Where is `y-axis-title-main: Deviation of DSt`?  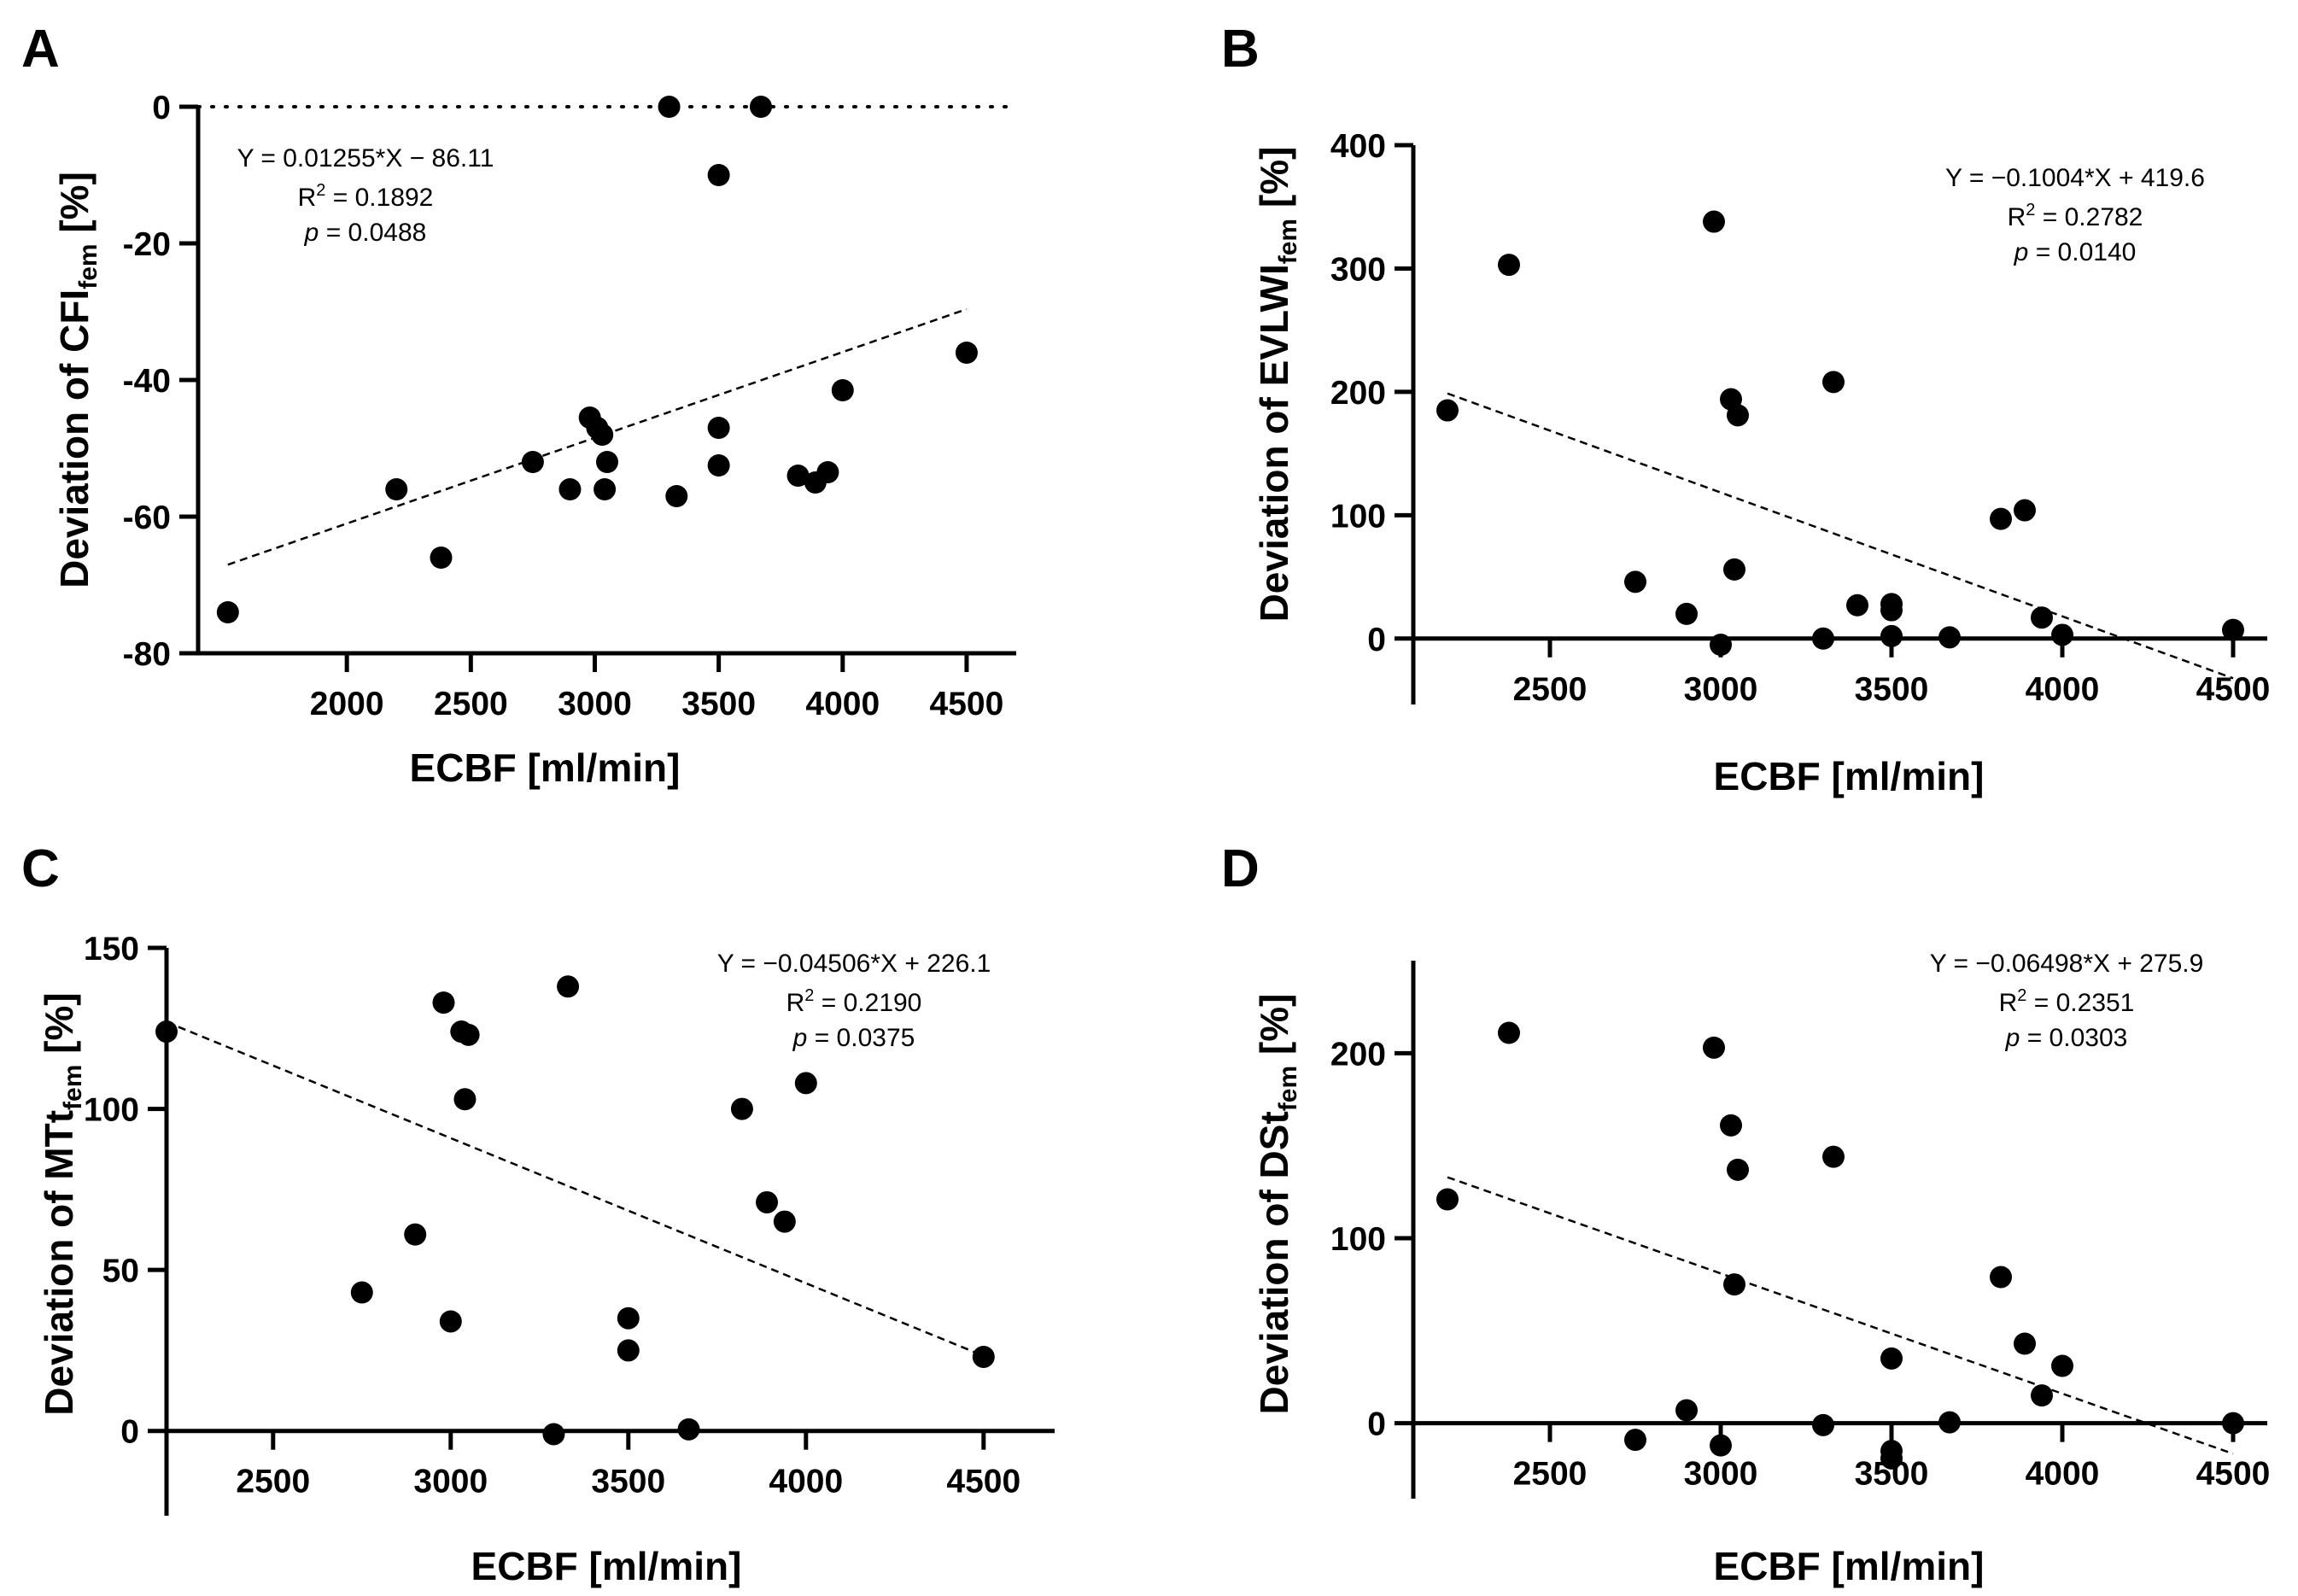
y-axis-title-main: Deviation of DSt is located at coordinates (1274, 1262).